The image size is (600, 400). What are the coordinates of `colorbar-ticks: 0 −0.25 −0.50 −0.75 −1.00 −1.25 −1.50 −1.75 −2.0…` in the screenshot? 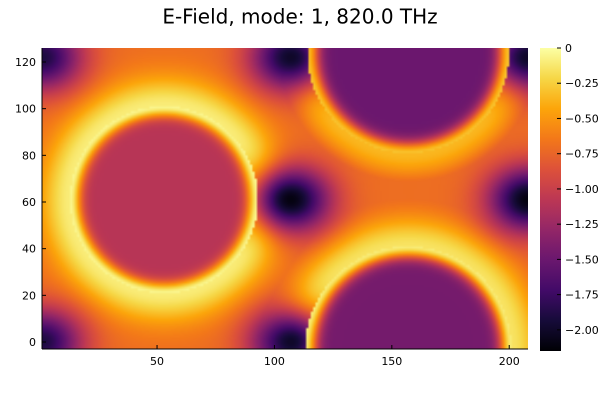 It's located at (578, 189).